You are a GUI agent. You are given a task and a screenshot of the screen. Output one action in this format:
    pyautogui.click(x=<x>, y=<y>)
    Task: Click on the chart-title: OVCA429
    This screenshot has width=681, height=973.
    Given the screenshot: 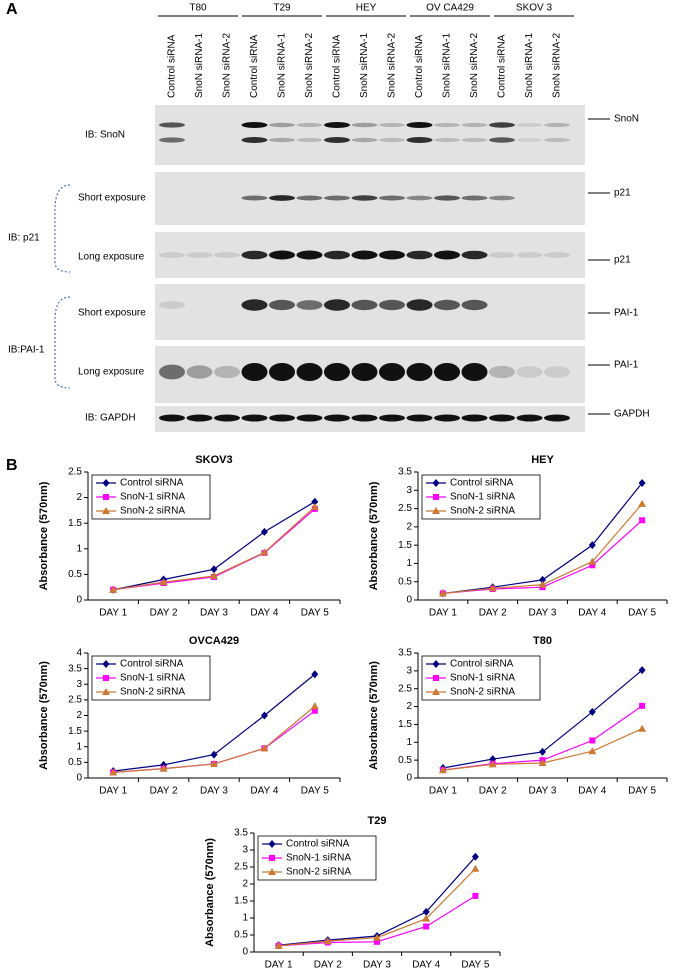 What is the action you would take?
    pyautogui.click(x=214, y=641)
    